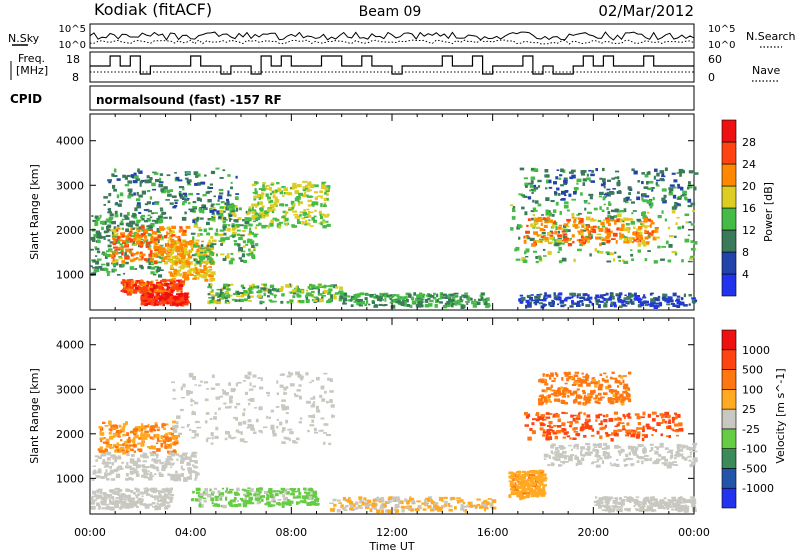 This screenshot has width=800, height=554. Describe the element at coordinates (392, 36) in the screenshot. I see `nsky-trace` at that location.